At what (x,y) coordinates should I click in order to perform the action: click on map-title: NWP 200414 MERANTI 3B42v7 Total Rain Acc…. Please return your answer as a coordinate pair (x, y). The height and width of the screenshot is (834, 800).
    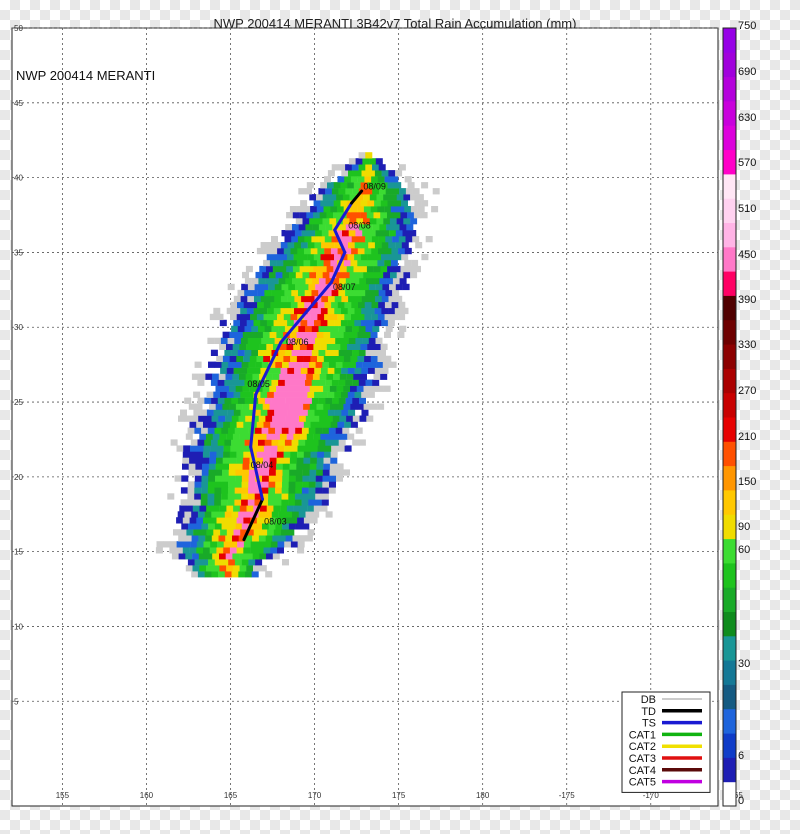
    Looking at the image, I should click on (395, 23).